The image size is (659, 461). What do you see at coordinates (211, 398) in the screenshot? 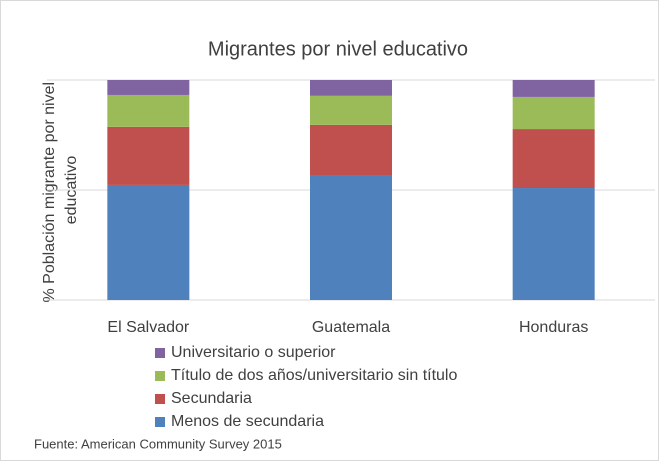
I see `legend-label: Secundaria` at bounding box center [211, 398].